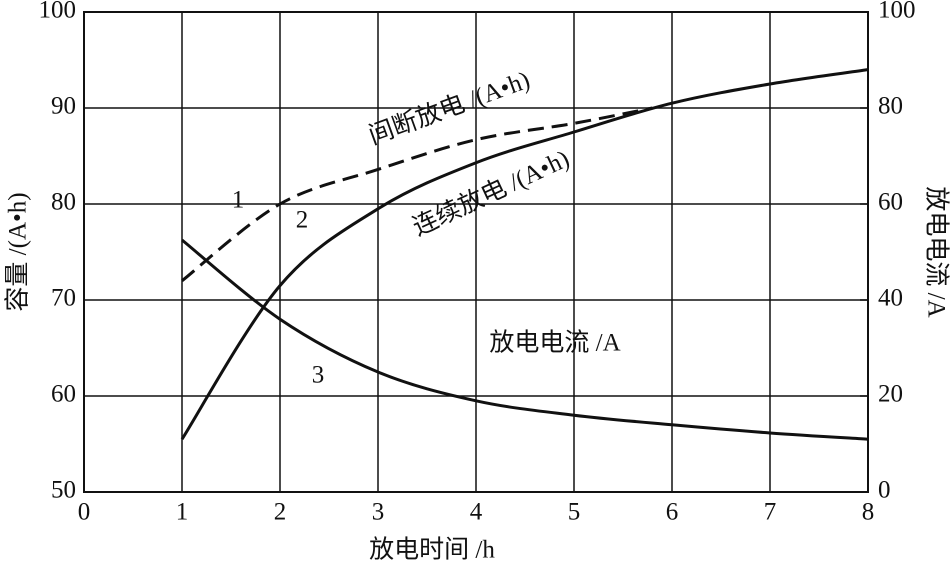 This screenshot has height=569, width=952. Describe the element at coordinates (476, 512) in the screenshot. I see `x-tick-label: 4` at that location.